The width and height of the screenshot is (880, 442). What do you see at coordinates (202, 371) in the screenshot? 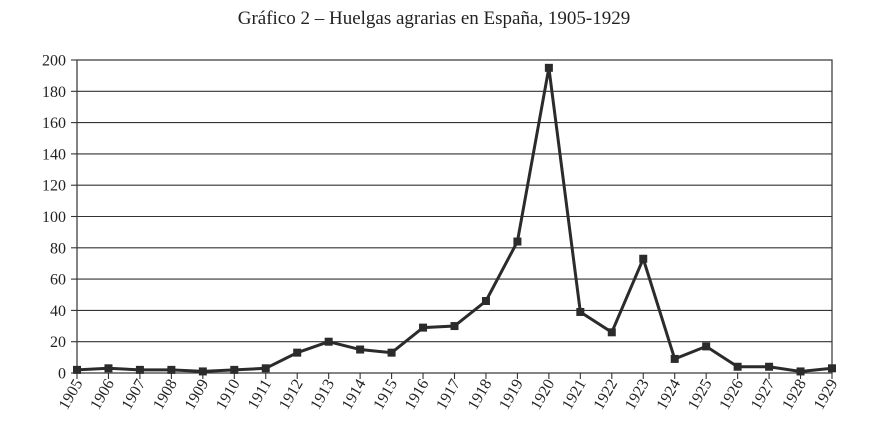
I see `data-point-1909` at bounding box center [202, 371].